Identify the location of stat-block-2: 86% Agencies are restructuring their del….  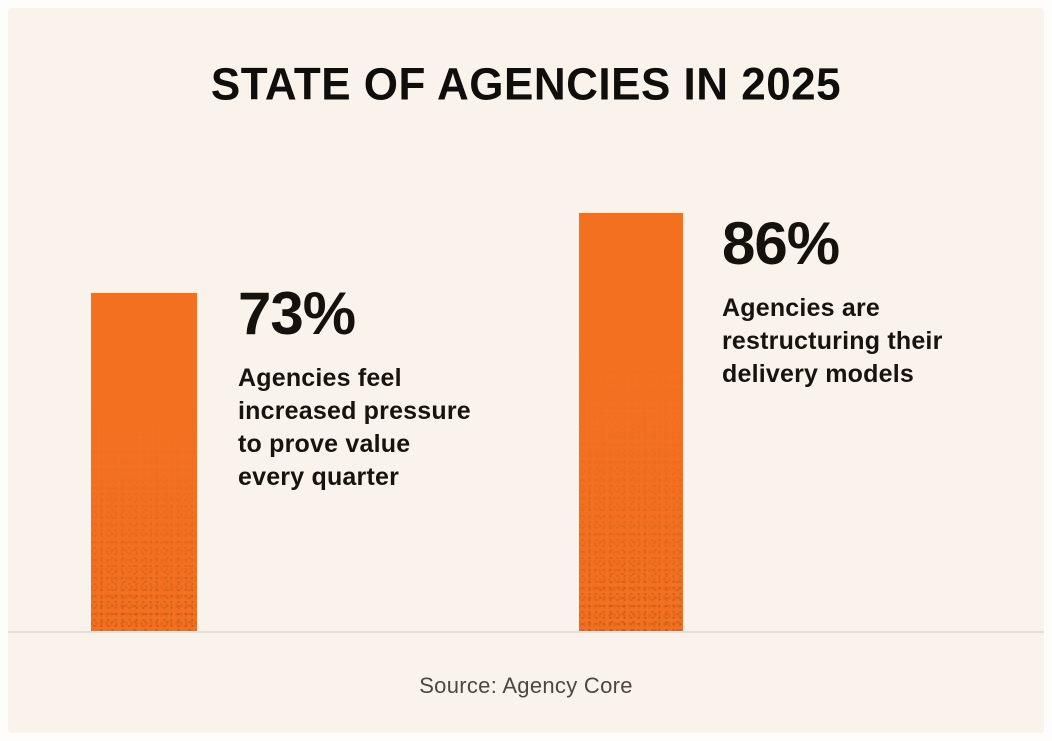
(857, 302).